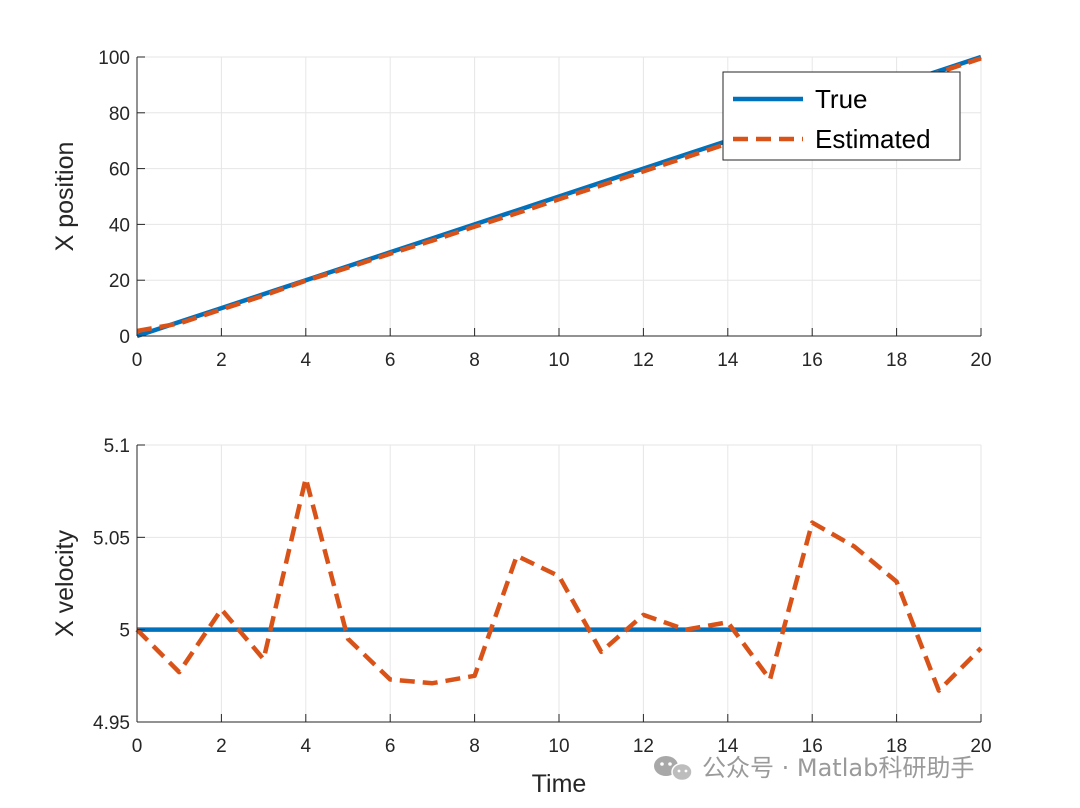 The image size is (1080, 808). Describe the element at coordinates (111, 538) in the screenshot. I see `y-tick-label: 5.05` at that location.